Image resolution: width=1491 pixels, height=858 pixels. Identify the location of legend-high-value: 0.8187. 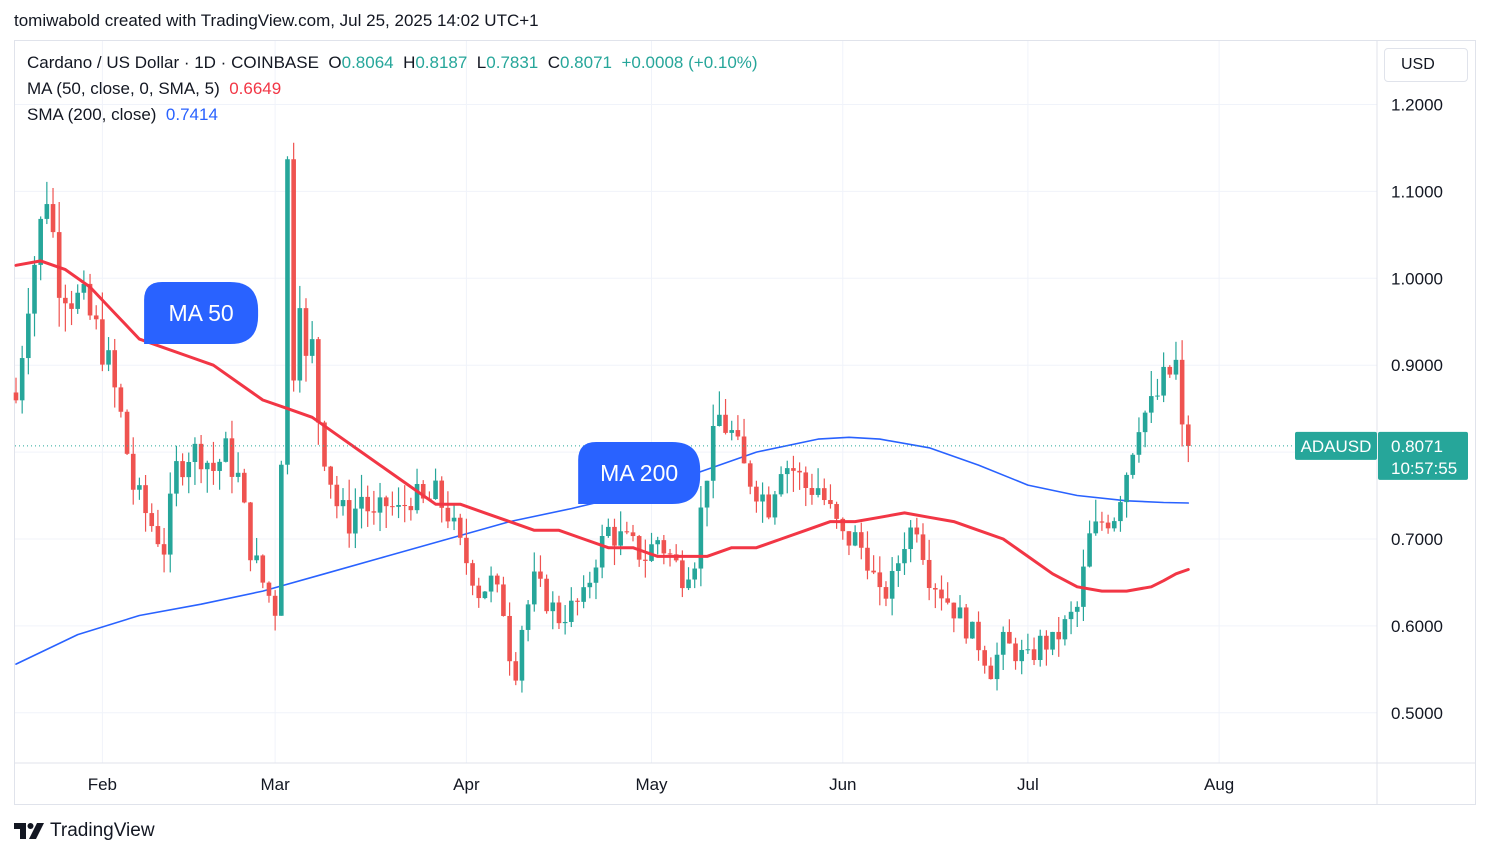
(441, 62).